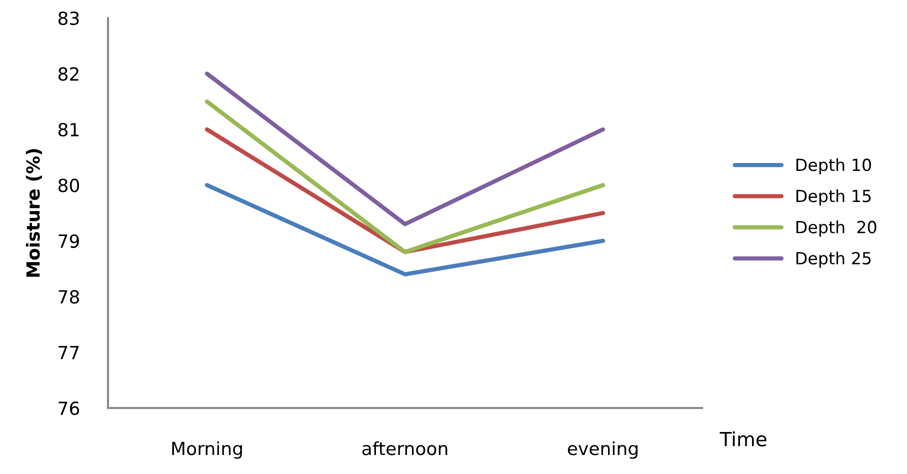 This screenshot has height=474, width=907. I want to click on x-axis-title: Time, so click(743, 438).